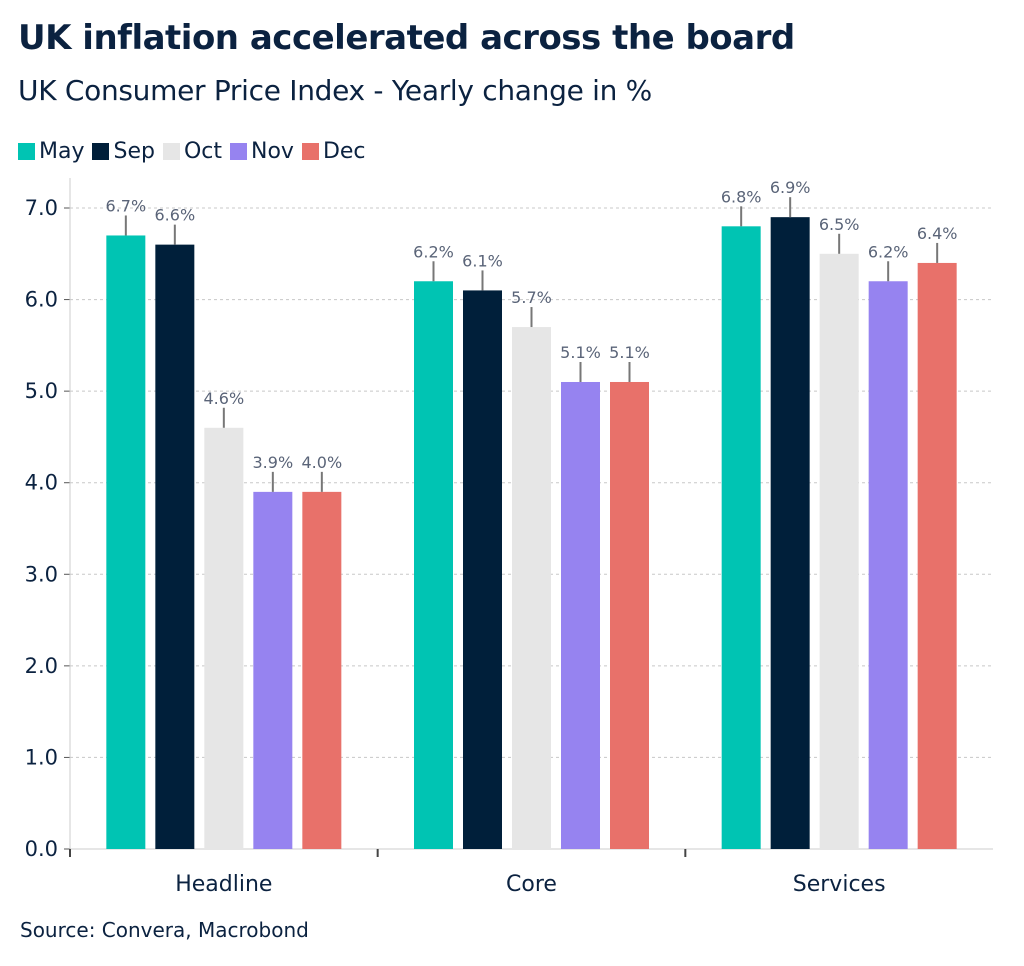  Describe the element at coordinates (101, 151) in the screenshot. I see `legend-swatch-sep` at that location.